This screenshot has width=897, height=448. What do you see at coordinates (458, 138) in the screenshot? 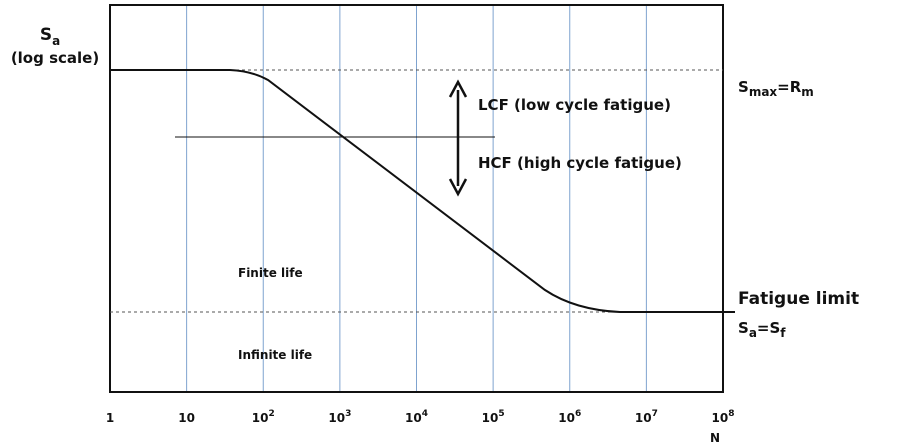
I see `double-arrow` at bounding box center [458, 138].